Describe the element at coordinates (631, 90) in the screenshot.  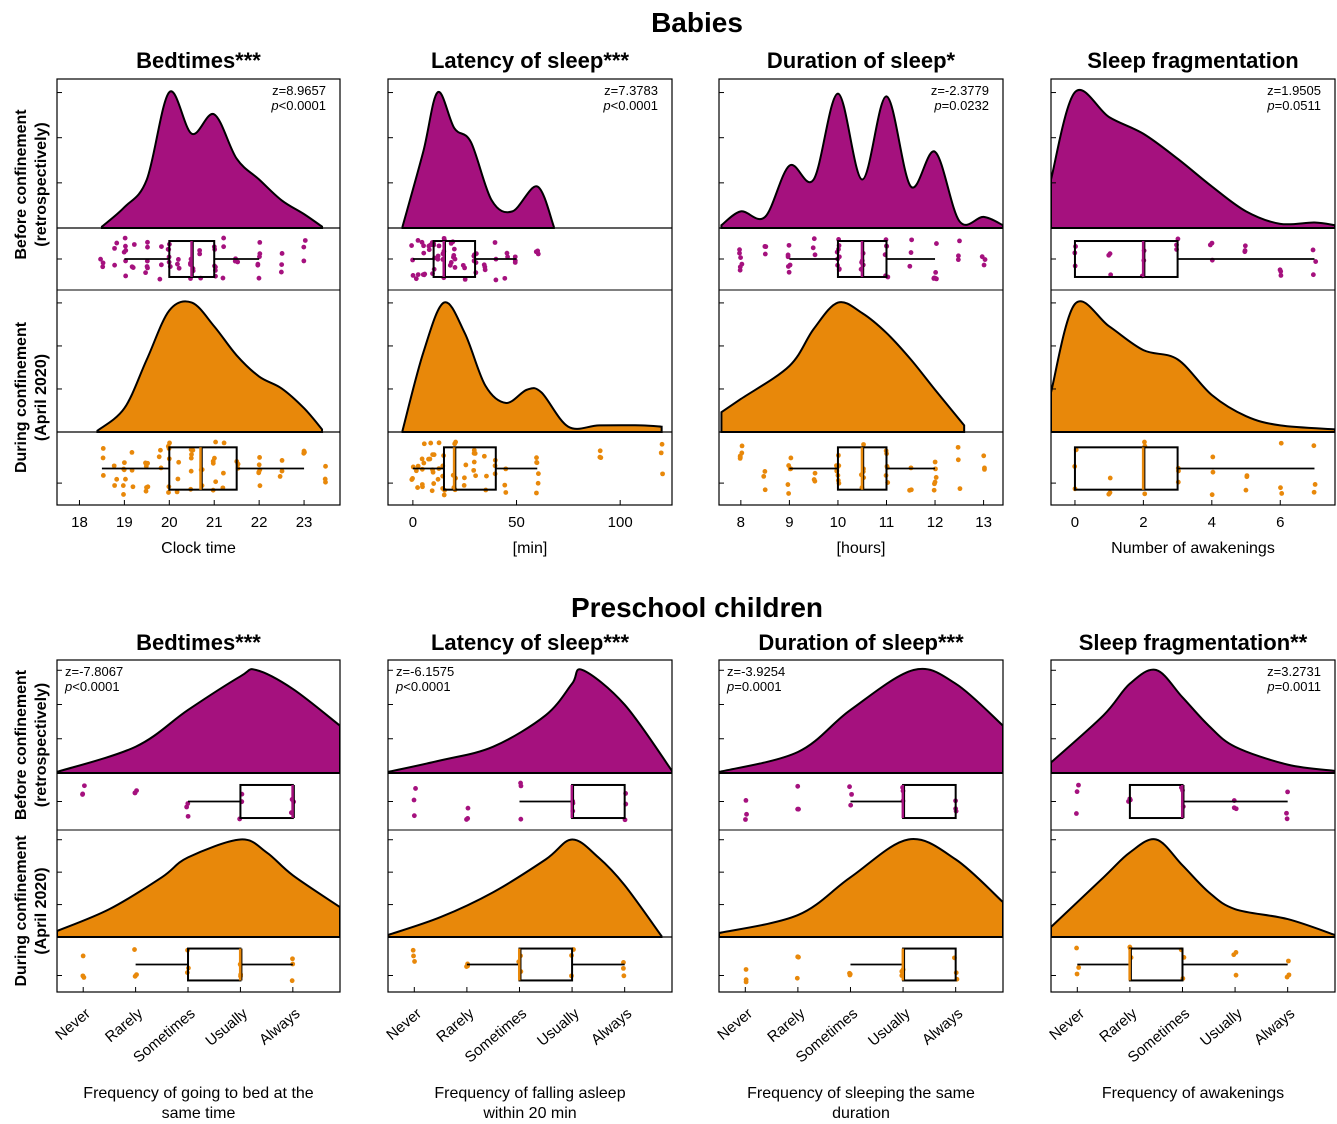
I see `stat-z: z=7.3783` at that location.